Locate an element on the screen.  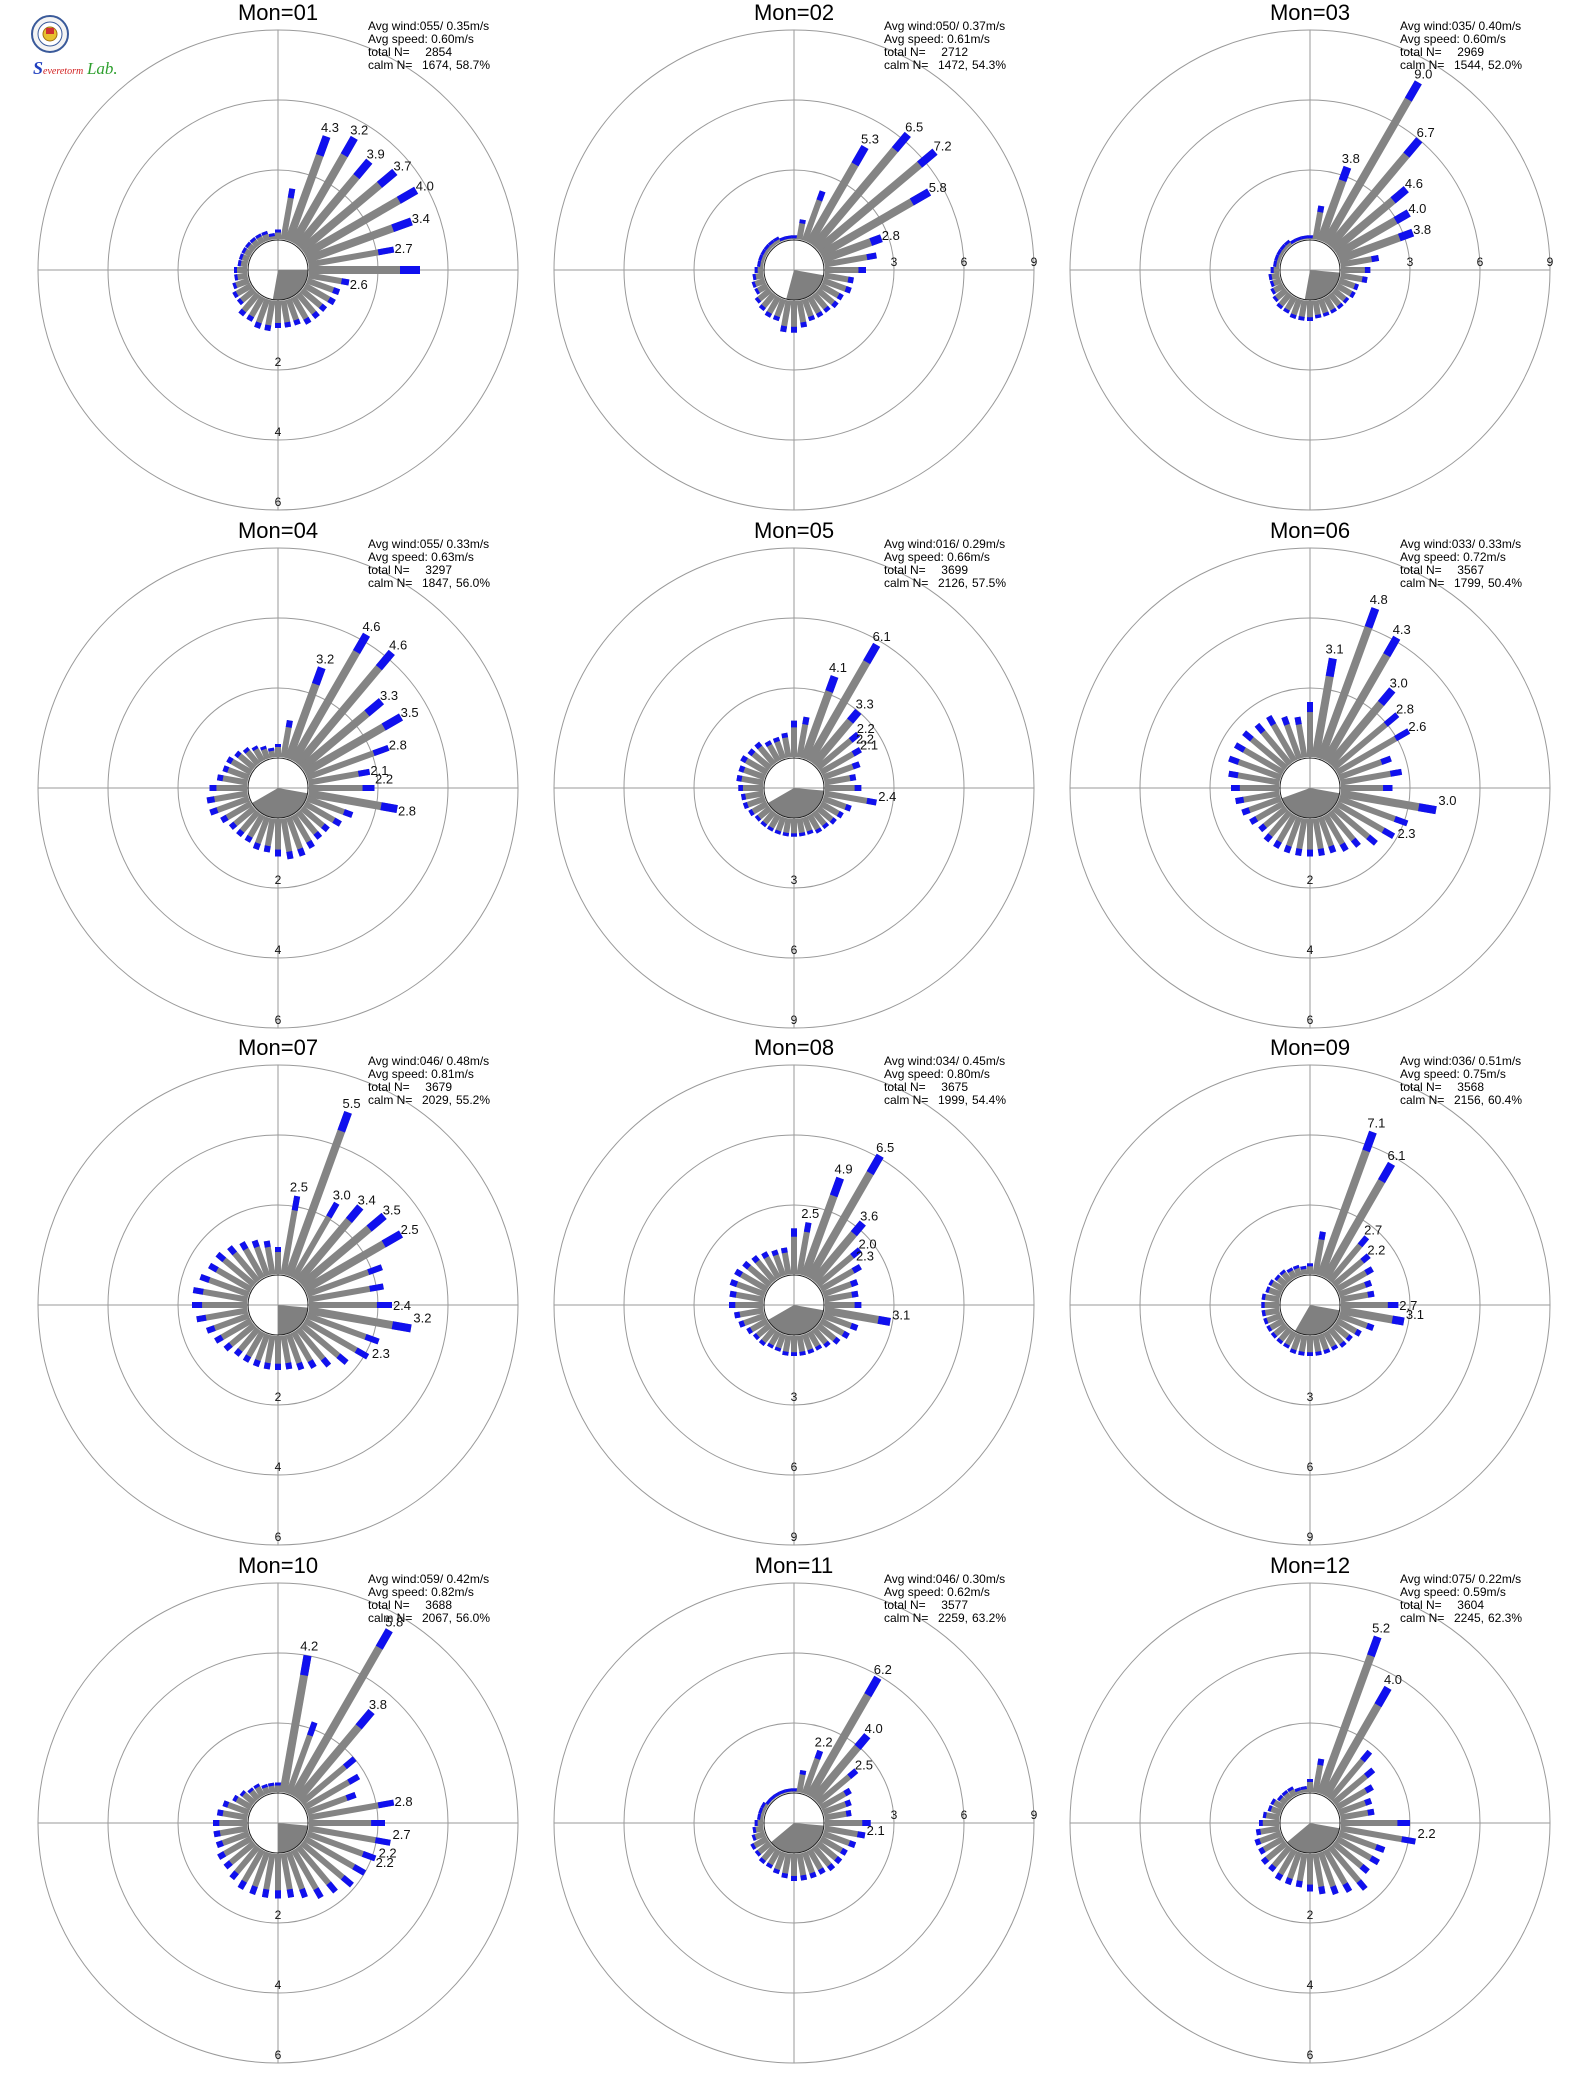
calm-circle is located at coordinates (794, 270).